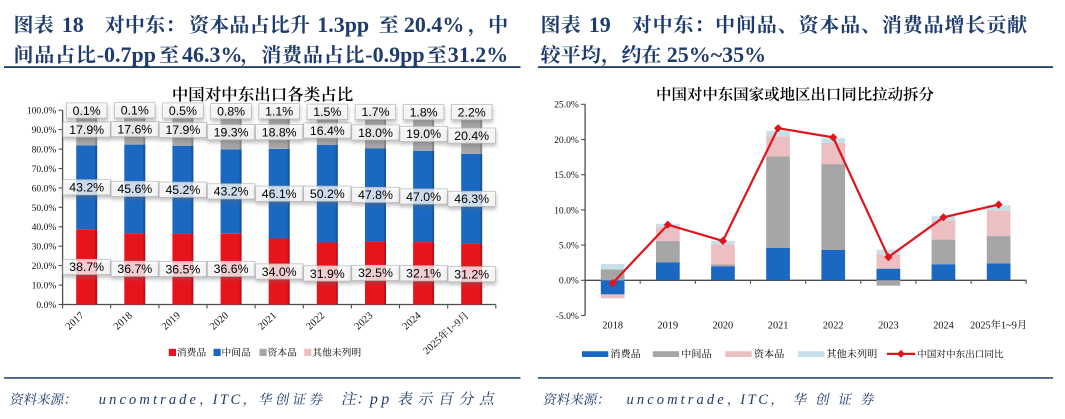 Image resolution: width=1065 pixels, height=419 pixels. I want to click on svg-text: 25.0%, so click(566, 105).